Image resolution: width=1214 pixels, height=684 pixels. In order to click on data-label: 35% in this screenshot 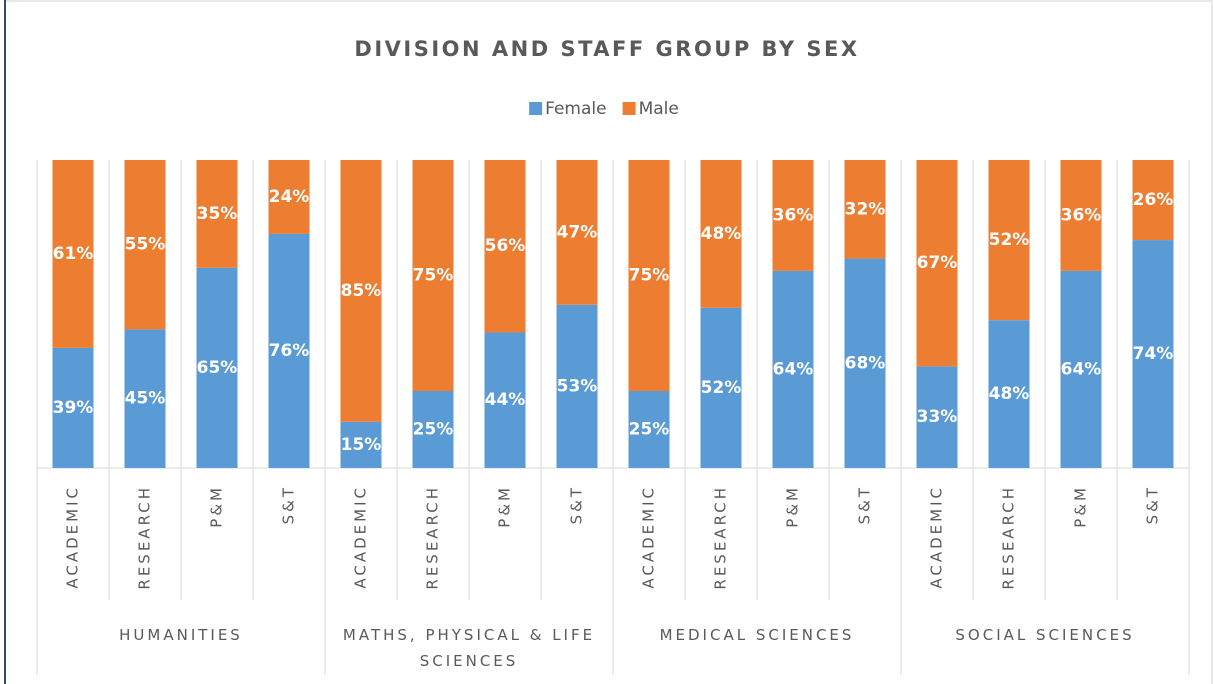, I will do `click(217, 214)`.